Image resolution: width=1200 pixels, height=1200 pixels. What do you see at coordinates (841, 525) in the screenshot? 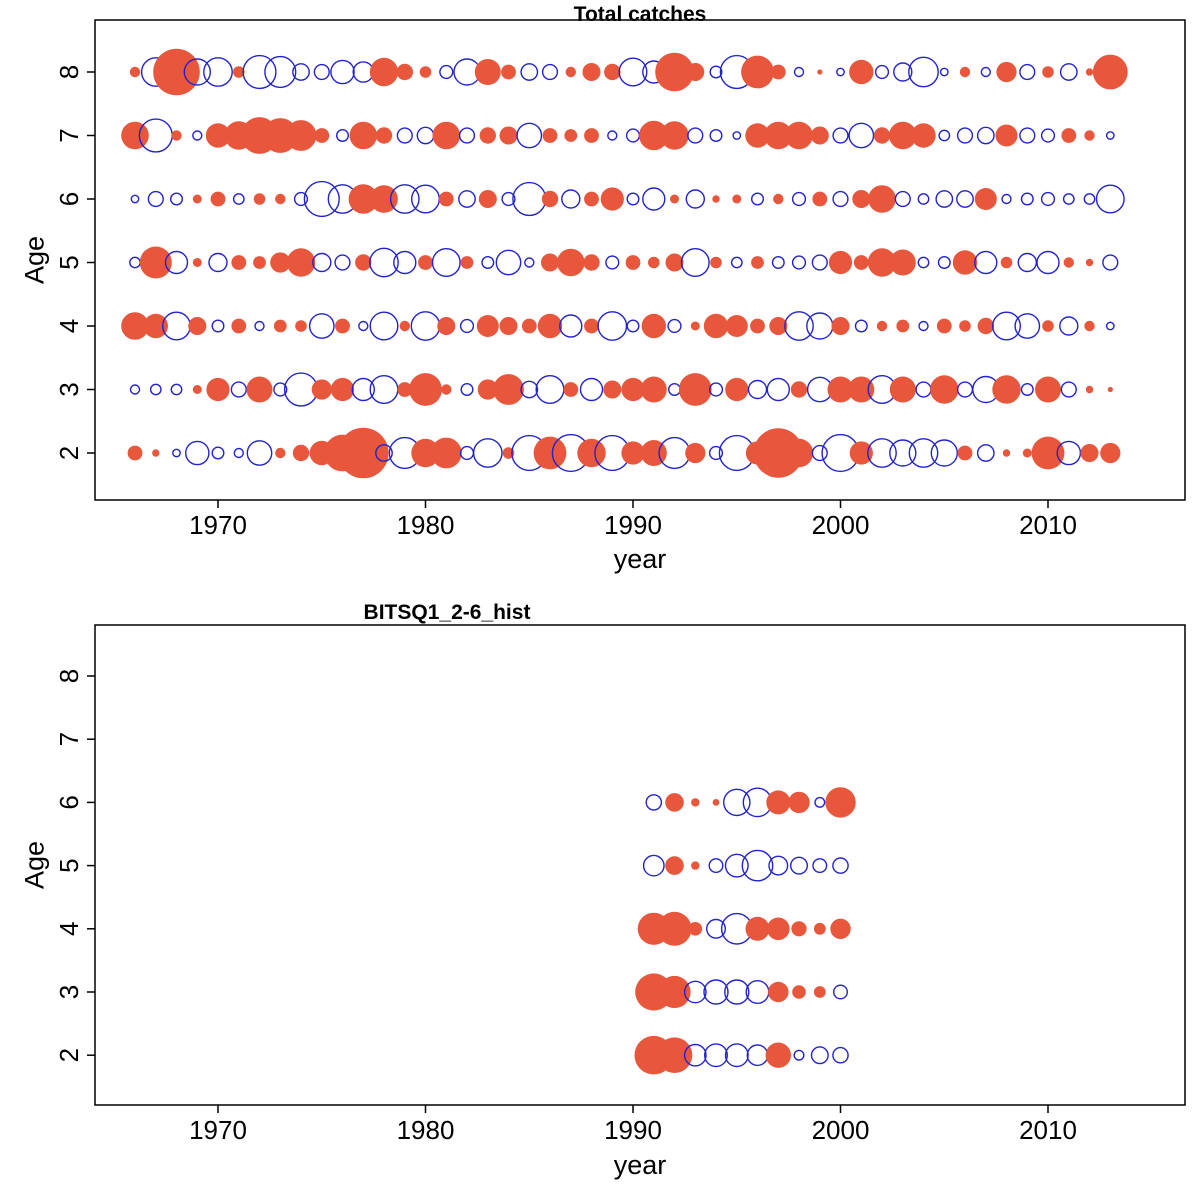
I see `x-tick-label: 2000` at bounding box center [841, 525].